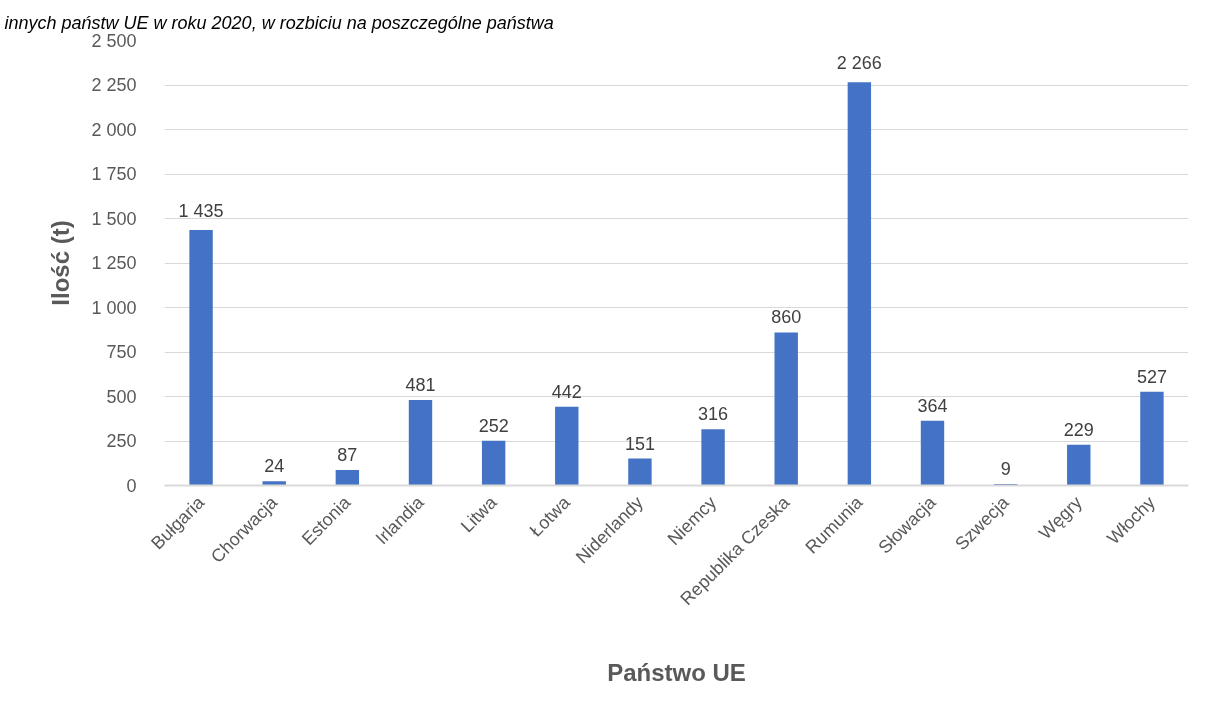 The height and width of the screenshot is (713, 1206). Describe the element at coordinates (1078, 429) in the screenshot. I see `data-label: 229` at that location.